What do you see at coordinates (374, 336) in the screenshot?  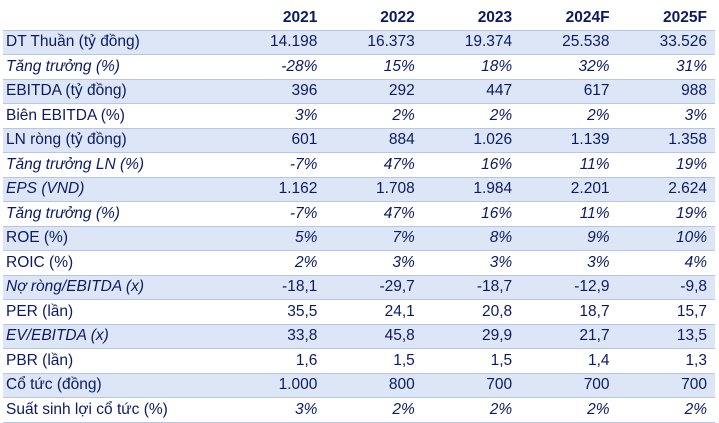 I see `row-value-cell: 45,8` at bounding box center [374, 336].